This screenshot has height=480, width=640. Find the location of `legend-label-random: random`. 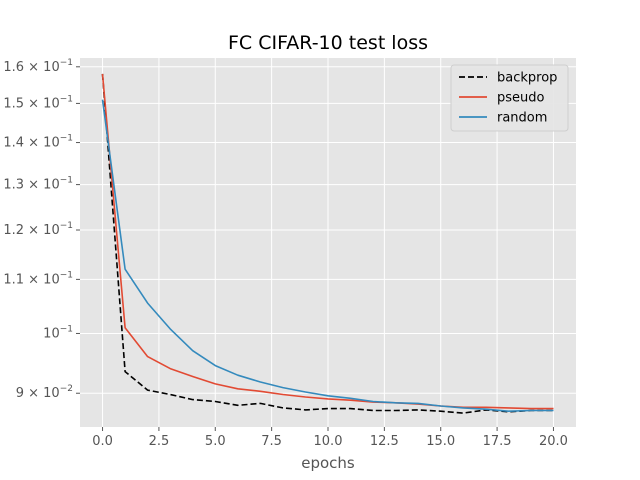

legend-label-random: random is located at coordinates (522, 118).